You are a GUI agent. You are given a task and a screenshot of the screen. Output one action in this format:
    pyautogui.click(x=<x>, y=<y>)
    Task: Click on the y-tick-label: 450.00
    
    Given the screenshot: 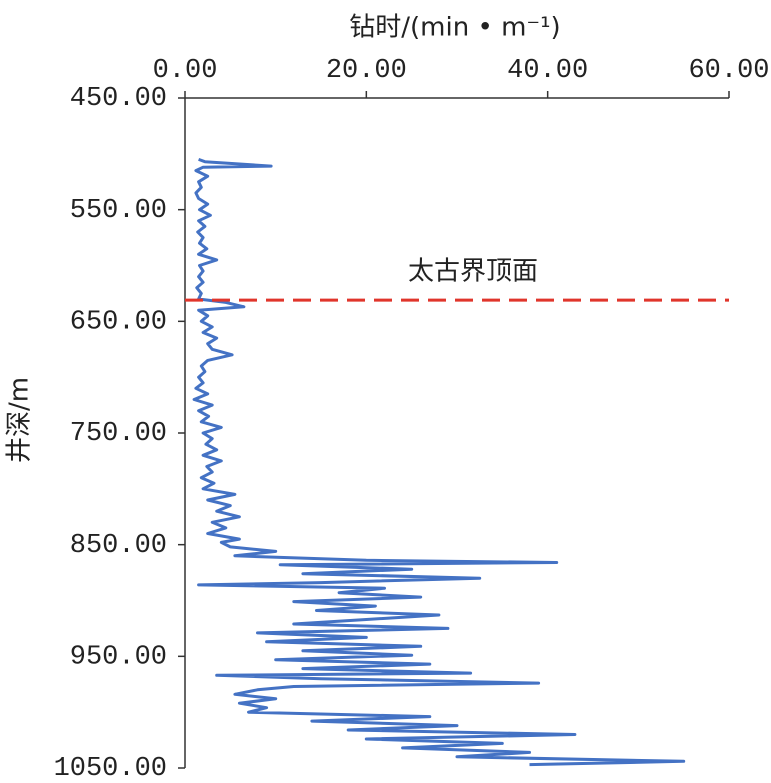 What is the action you would take?
    pyautogui.click(x=118, y=99)
    